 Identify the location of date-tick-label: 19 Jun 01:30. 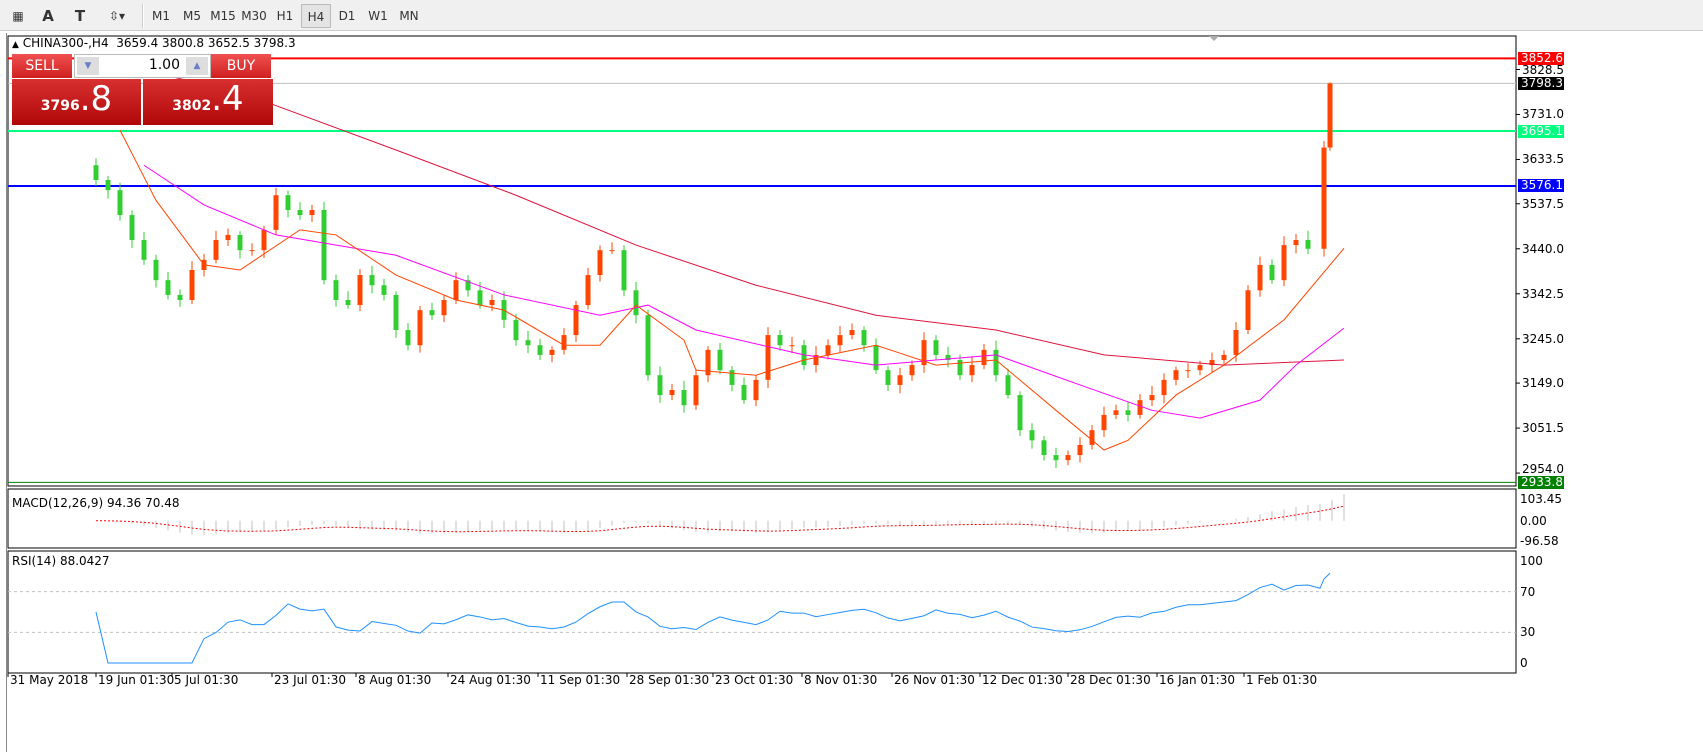
(136, 680).